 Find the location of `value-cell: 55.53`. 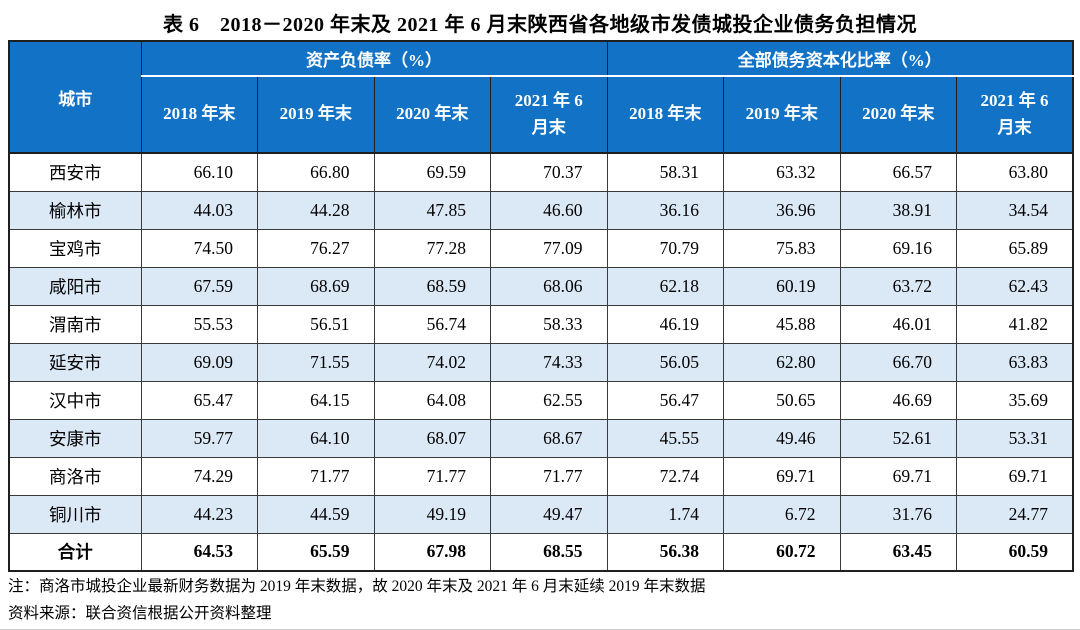

value-cell: 55.53 is located at coordinates (199, 324).